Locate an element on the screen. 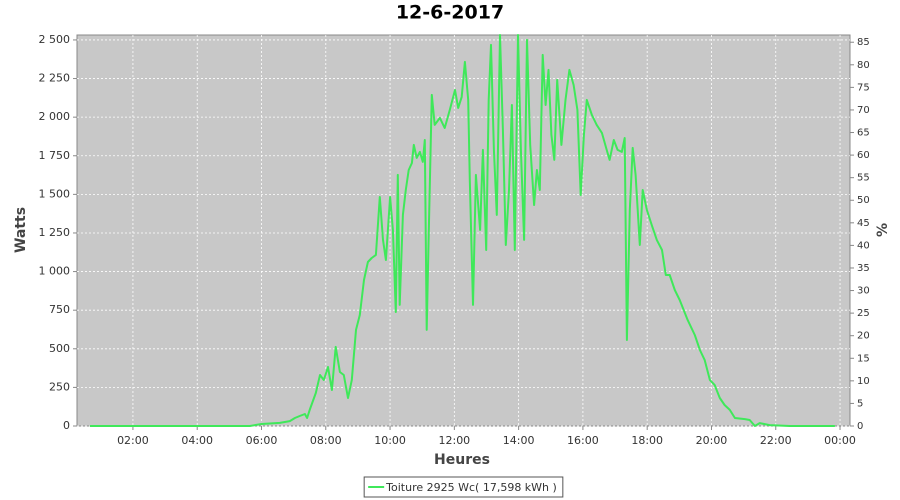  y-tick-label: 1 250 is located at coordinates (55, 232).